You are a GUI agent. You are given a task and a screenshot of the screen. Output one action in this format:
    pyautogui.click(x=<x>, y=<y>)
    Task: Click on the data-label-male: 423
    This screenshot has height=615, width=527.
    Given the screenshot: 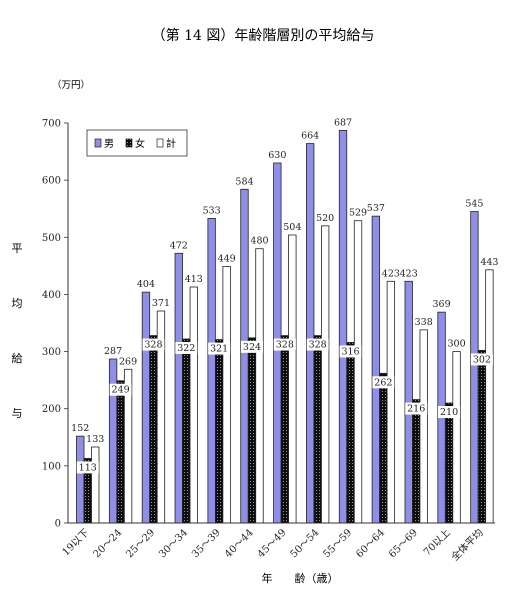 What is the action you would take?
    pyautogui.click(x=409, y=273)
    